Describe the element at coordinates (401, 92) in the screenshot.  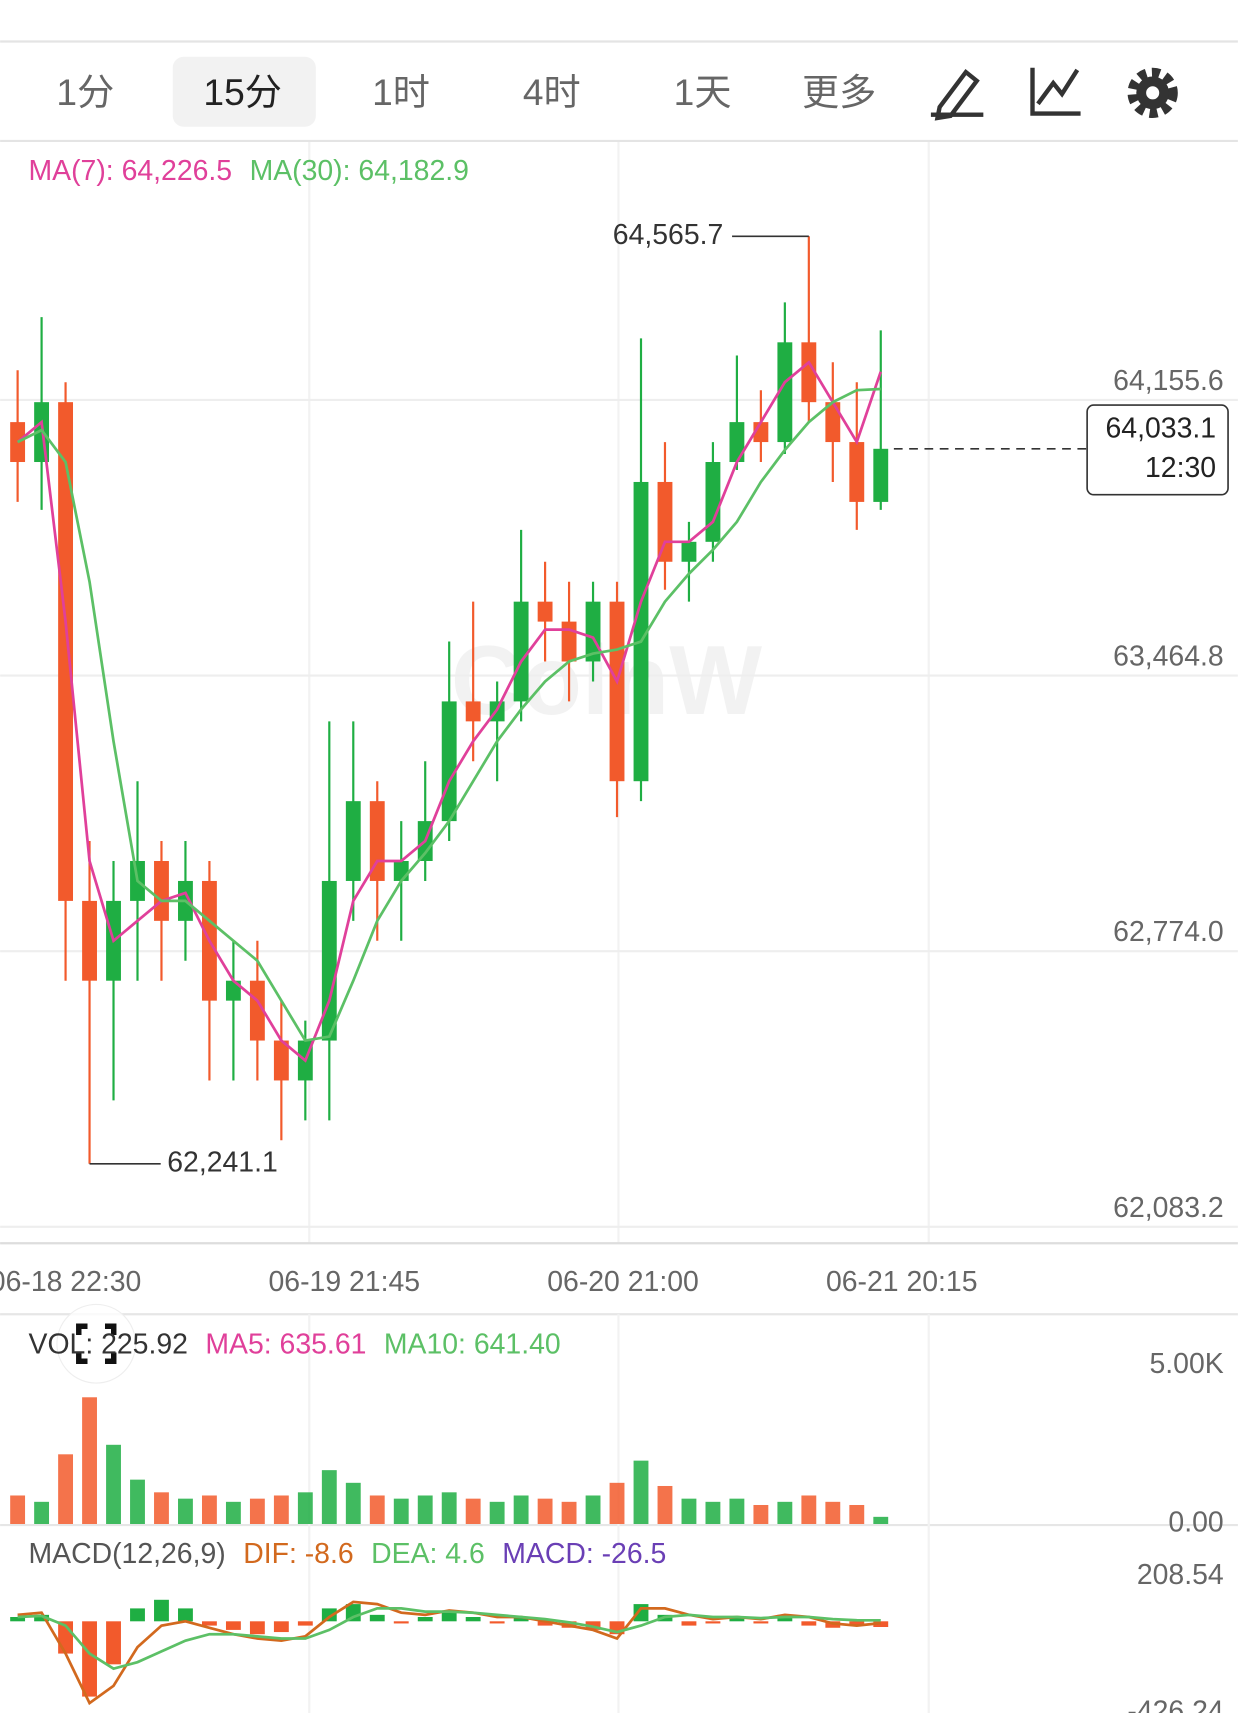
I see `tab: 1时` at that location.